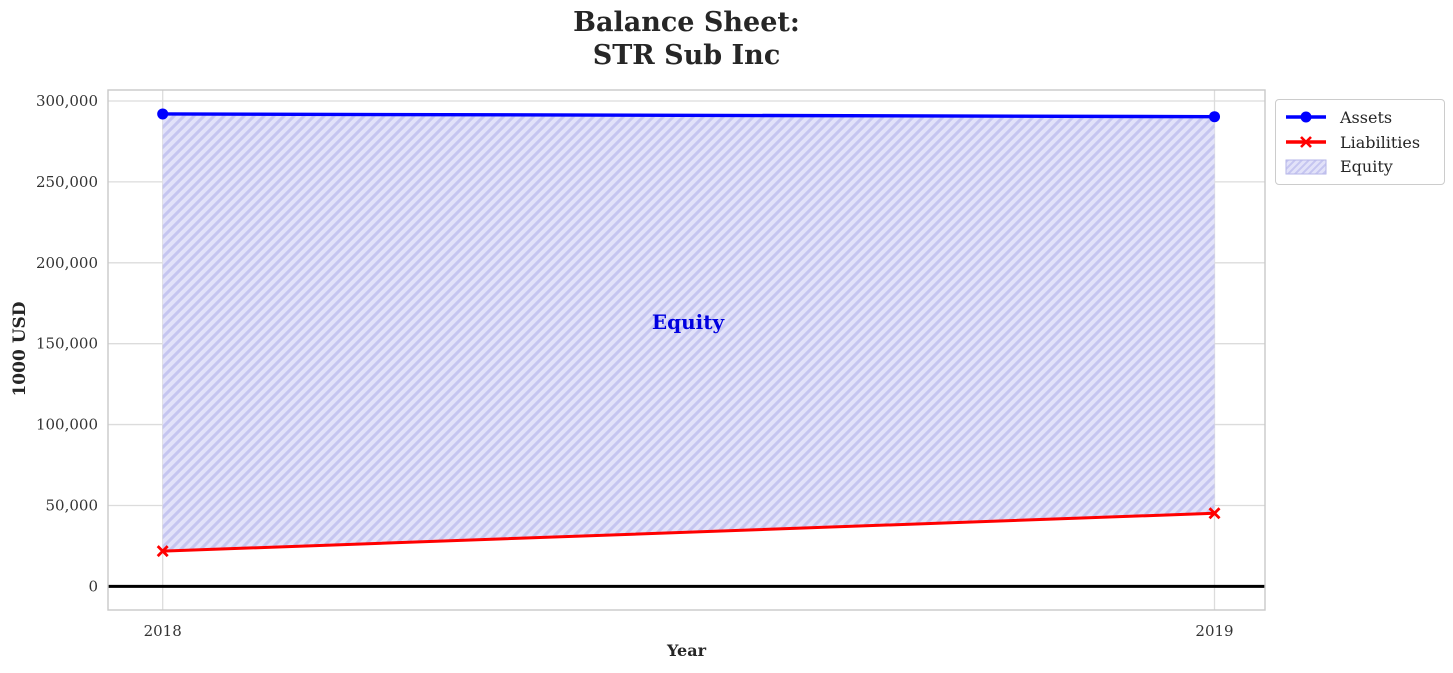 Image resolution: width=1453 pixels, height=673 pixels. What do you see at coordinates (1214, 631) in the screenshot?
I see `svg-text: 2019` at bounding box center [1214, 631].